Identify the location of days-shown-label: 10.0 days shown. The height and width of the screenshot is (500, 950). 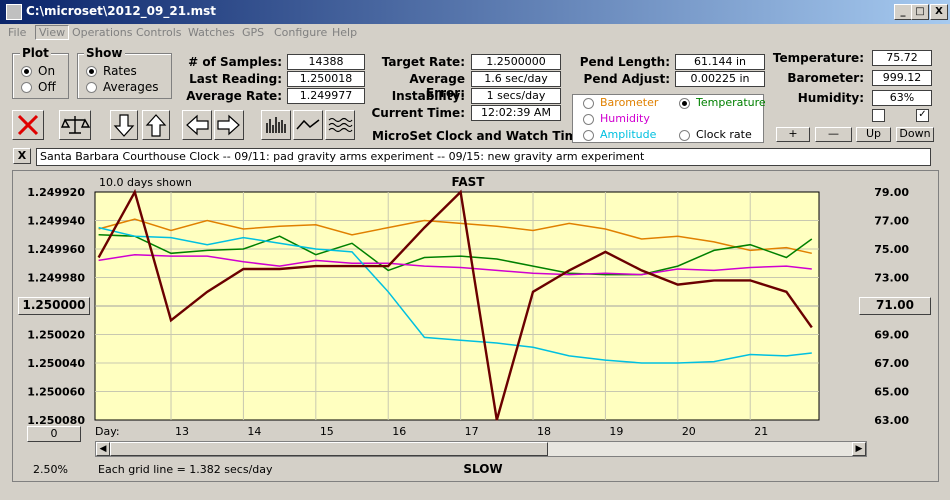
(145, 182).